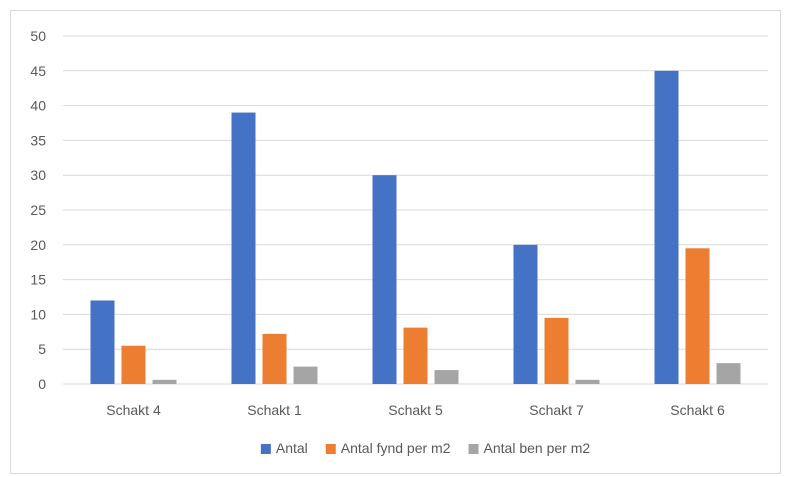 This screenshot has height=477, width=792. Describe the element at coordinates (537, 448) in the screenshot. I see `legend-label: Antal ben per m2` at that location.